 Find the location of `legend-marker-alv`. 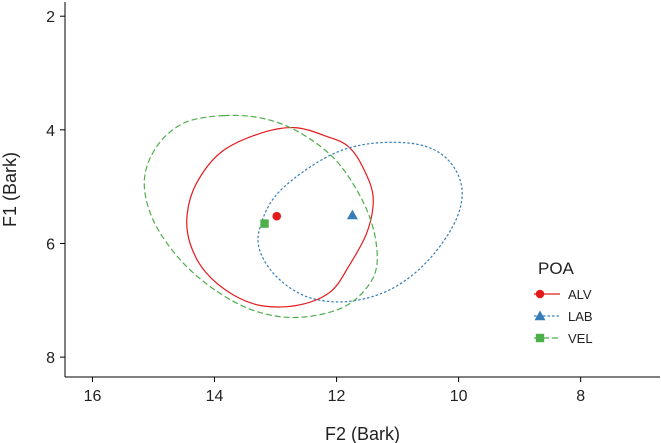

legend-marker-alv is located at coordinates (540, 294).